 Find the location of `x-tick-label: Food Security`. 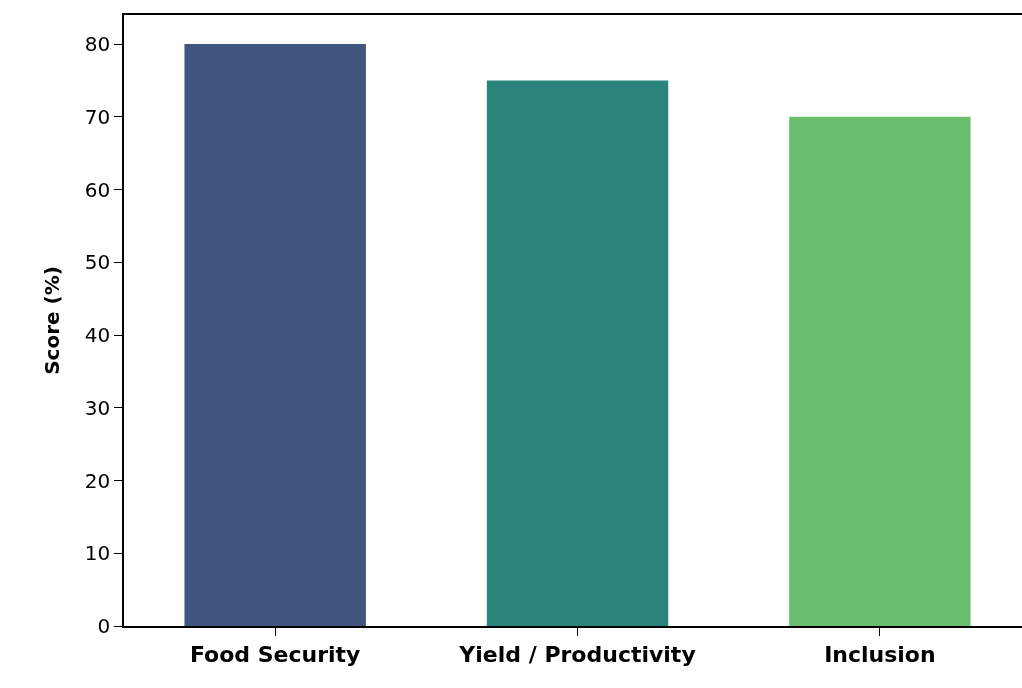

x-tick-label: Food Security is located at coordinates (275, 655).